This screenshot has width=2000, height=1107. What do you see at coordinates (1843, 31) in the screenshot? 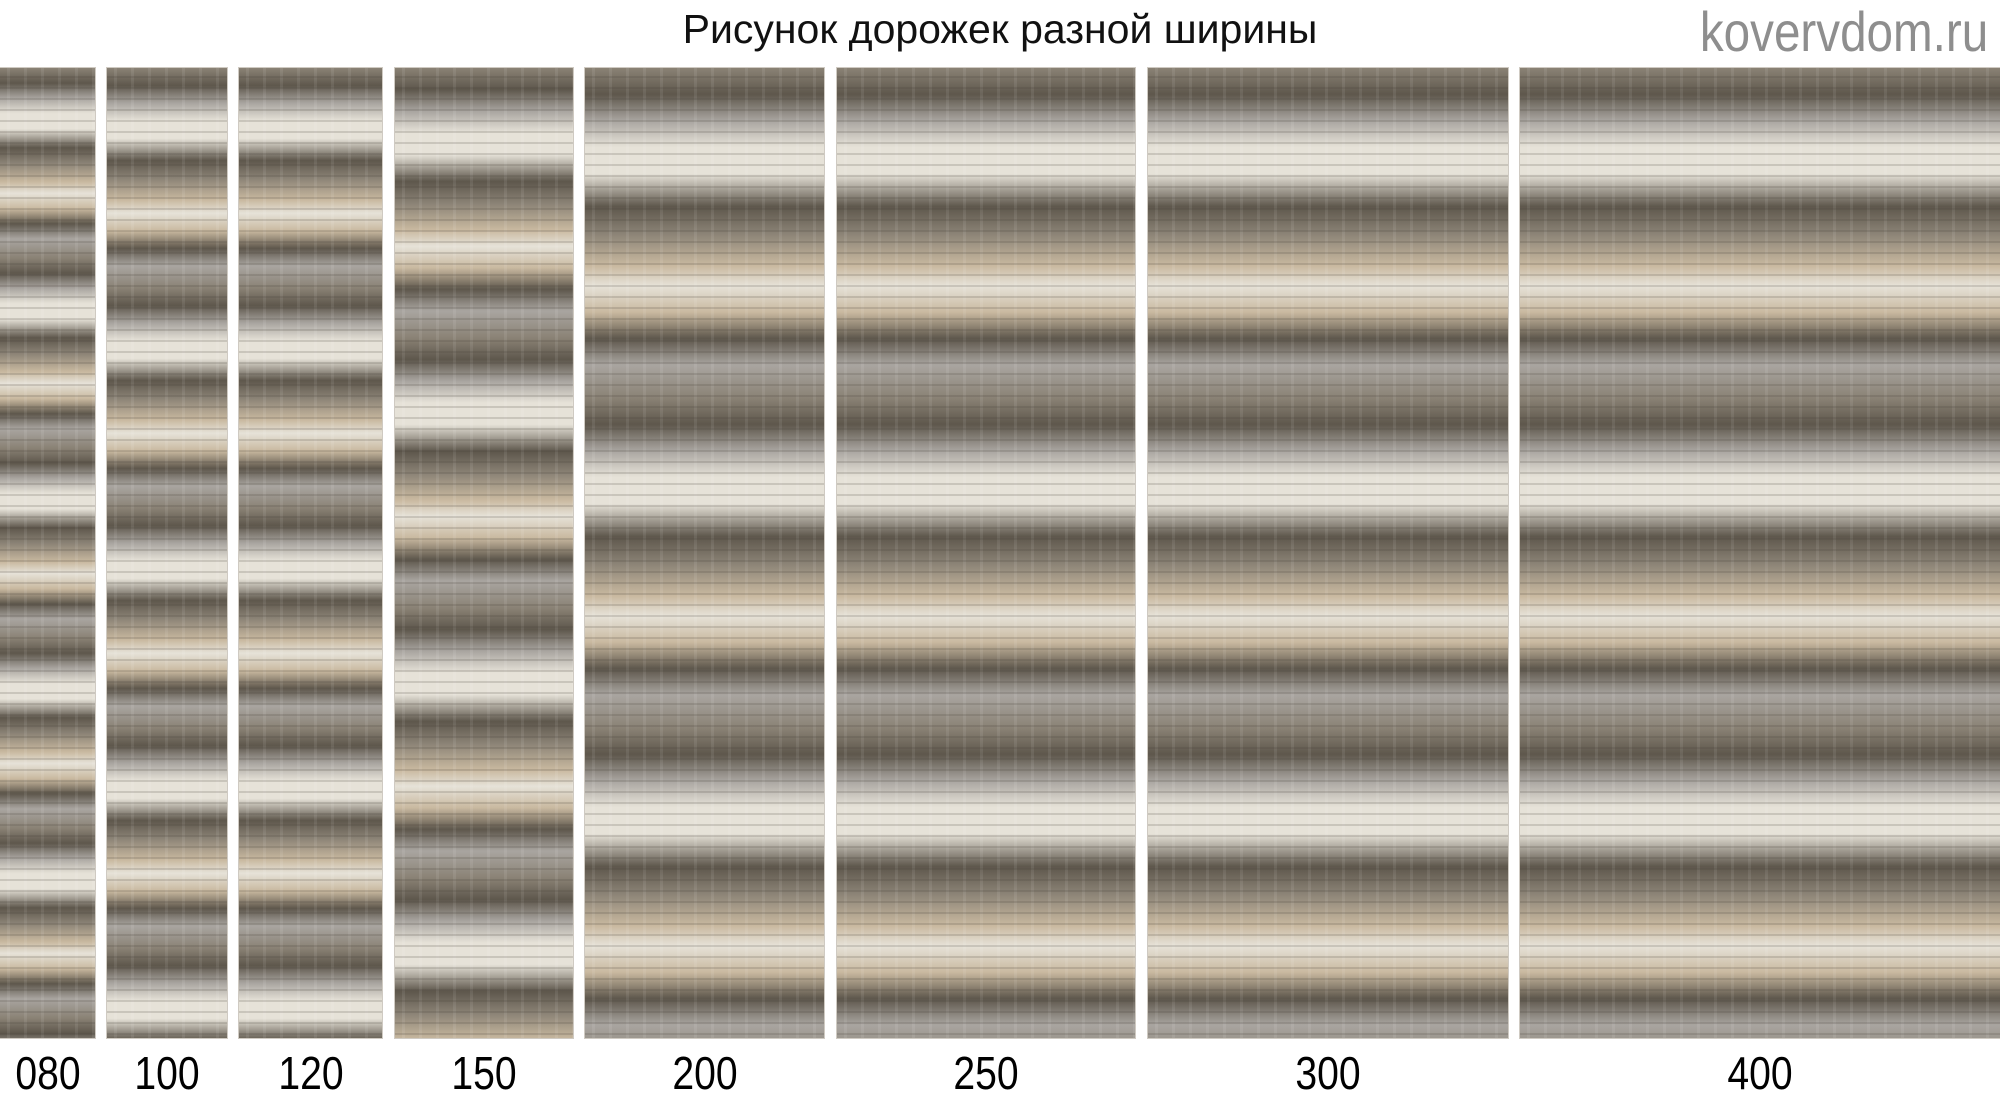
I see `watermark: kovervdom.ru` at bounding box center [1843, 31].